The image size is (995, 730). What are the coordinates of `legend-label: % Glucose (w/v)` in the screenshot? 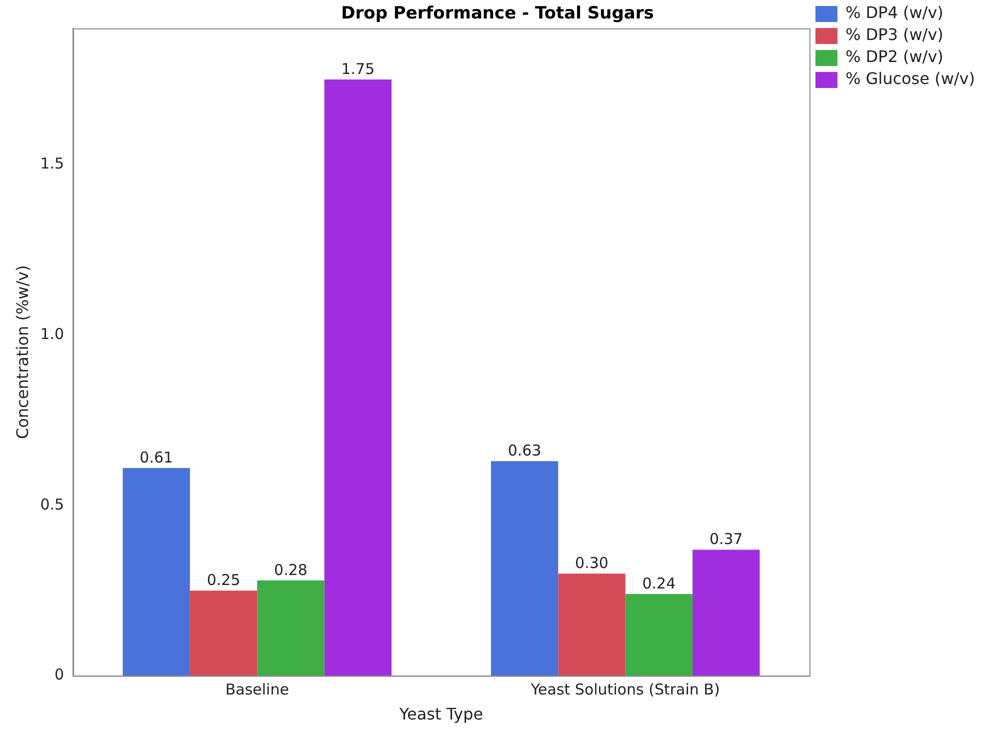 It's located at (910, 78).